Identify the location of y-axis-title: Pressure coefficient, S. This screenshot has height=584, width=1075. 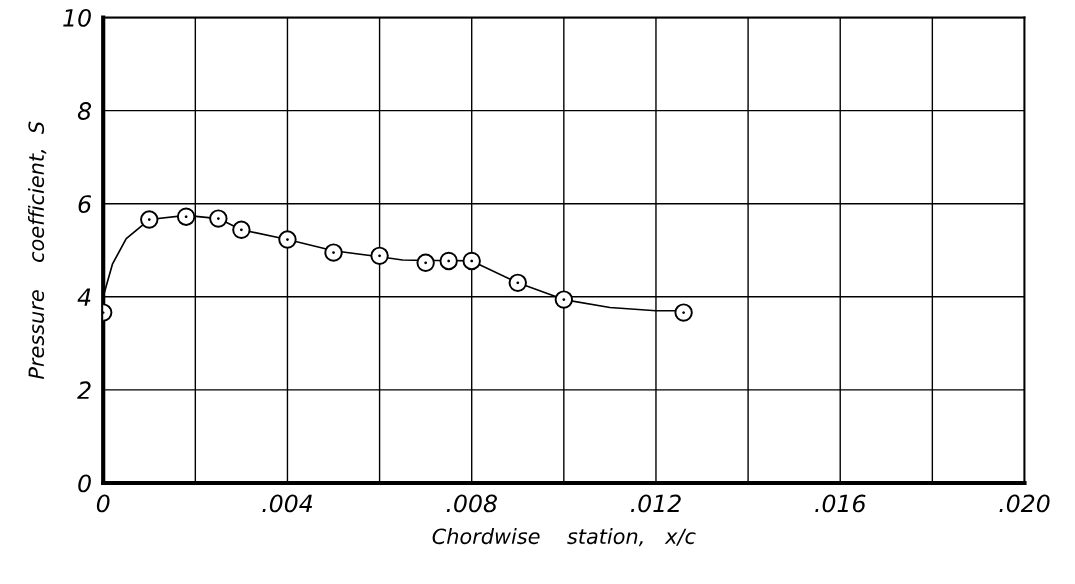
(37, 250).